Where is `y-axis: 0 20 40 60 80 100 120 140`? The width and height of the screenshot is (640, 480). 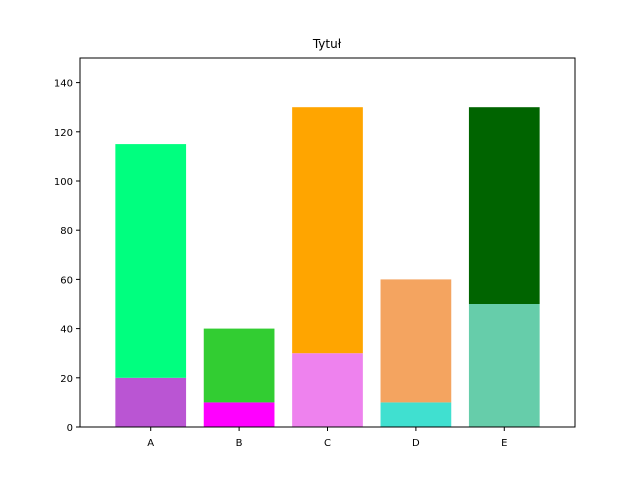 y-axis: 0 20 40 60 80 100 120 140 is located at coordinates (67, 256).